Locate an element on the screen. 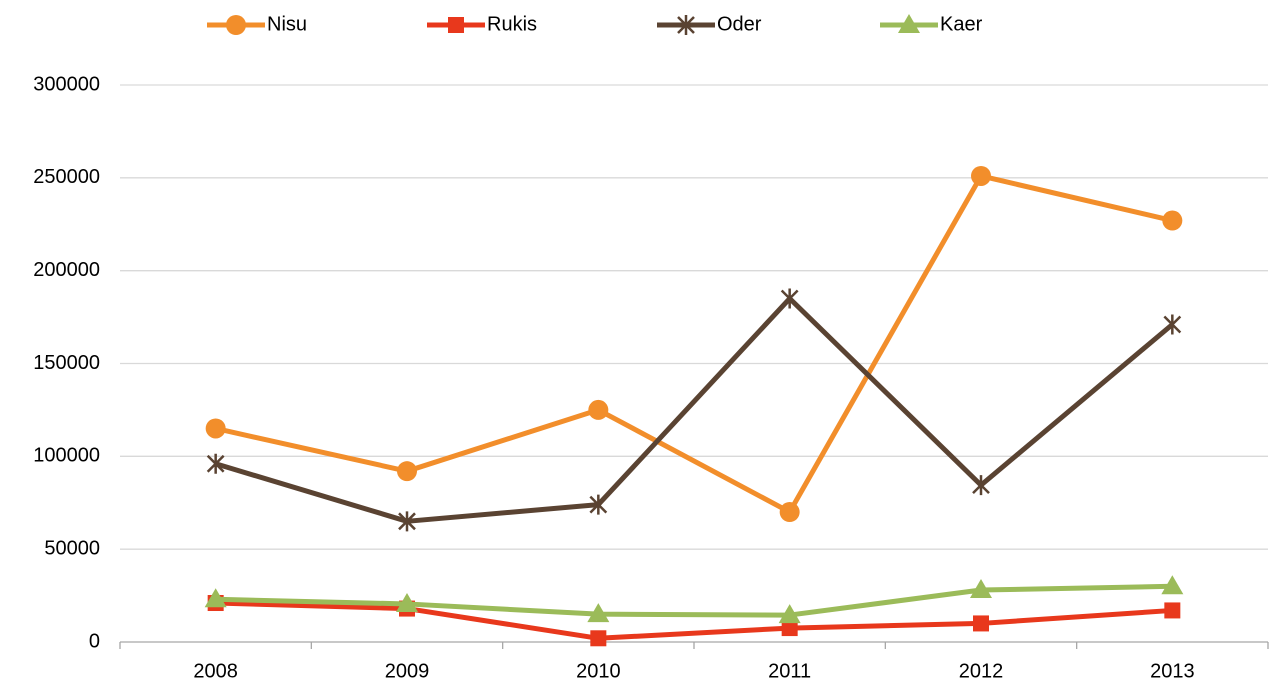  y-tick-label: 0 is located at coordinates (94, 641).